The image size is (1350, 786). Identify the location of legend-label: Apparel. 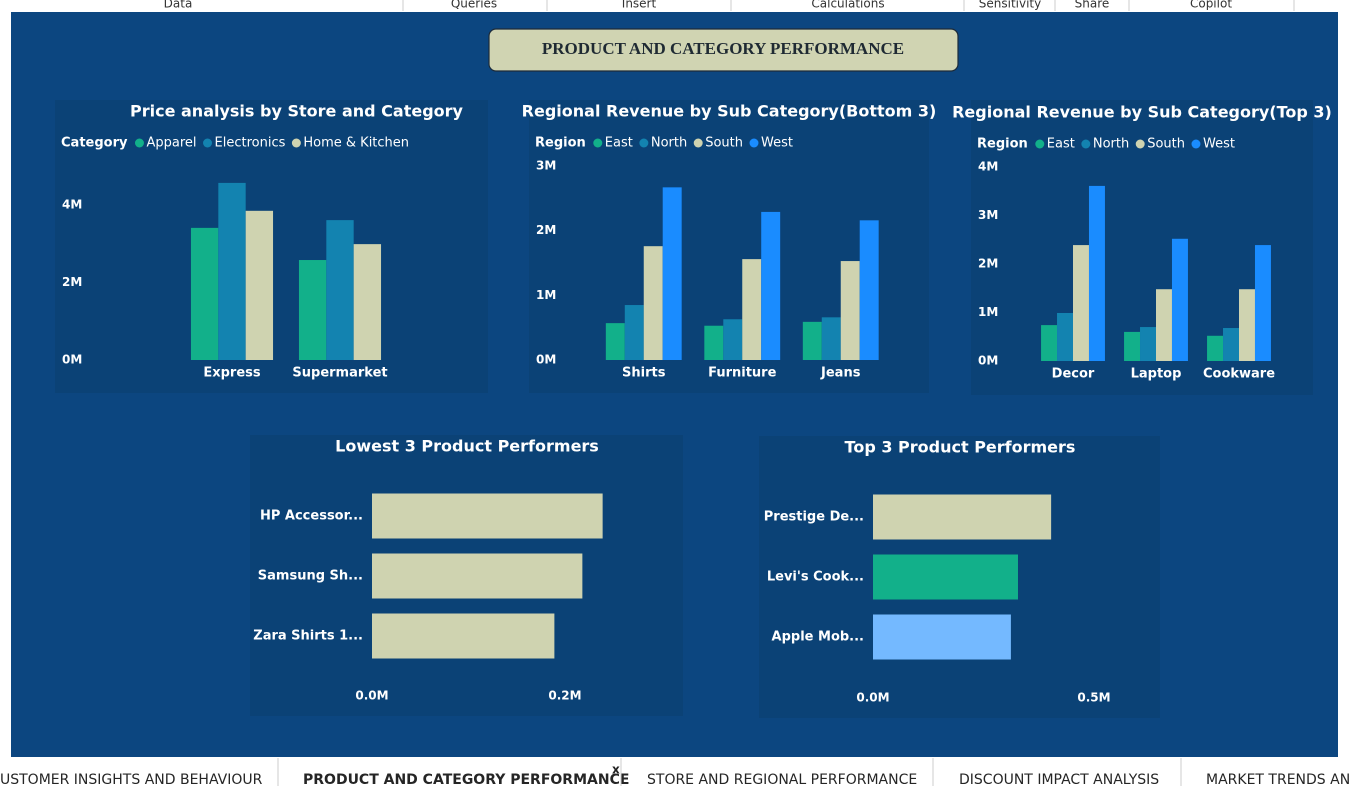
(171, 143).